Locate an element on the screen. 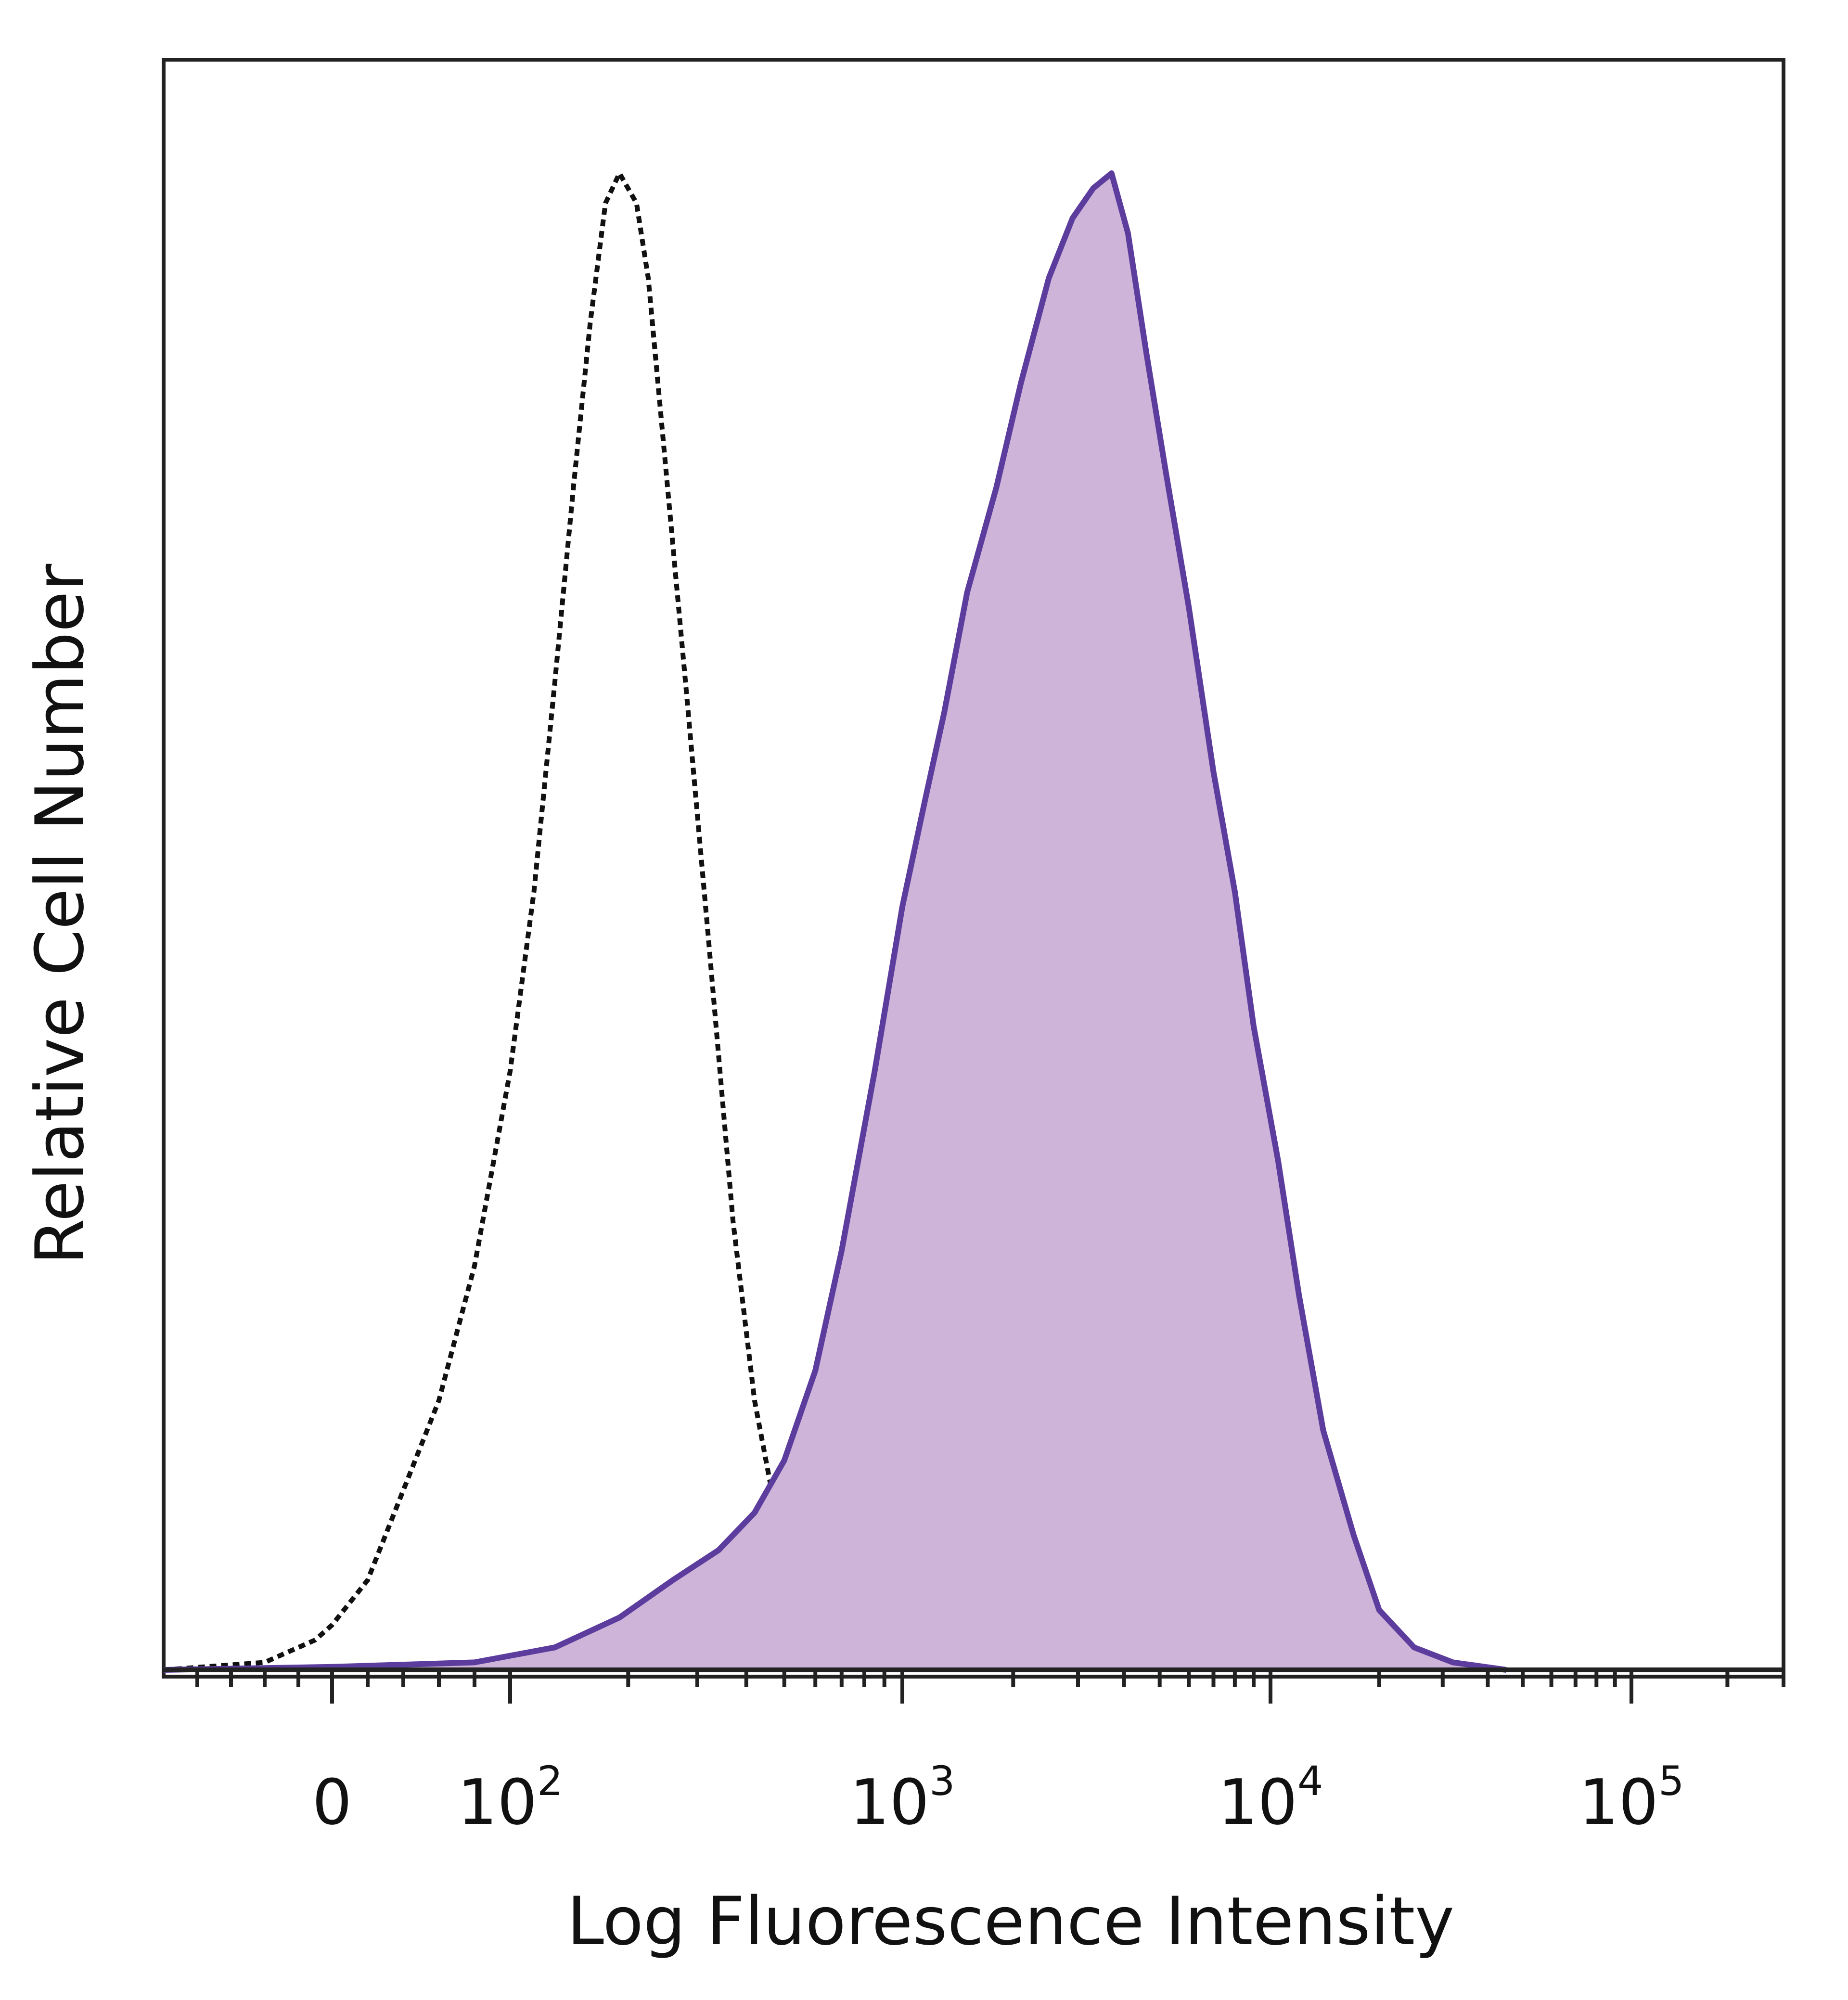 The height and width of the screenshot is (2000, 1848). x-axis-ticks is located at coordinates (990, 1687).